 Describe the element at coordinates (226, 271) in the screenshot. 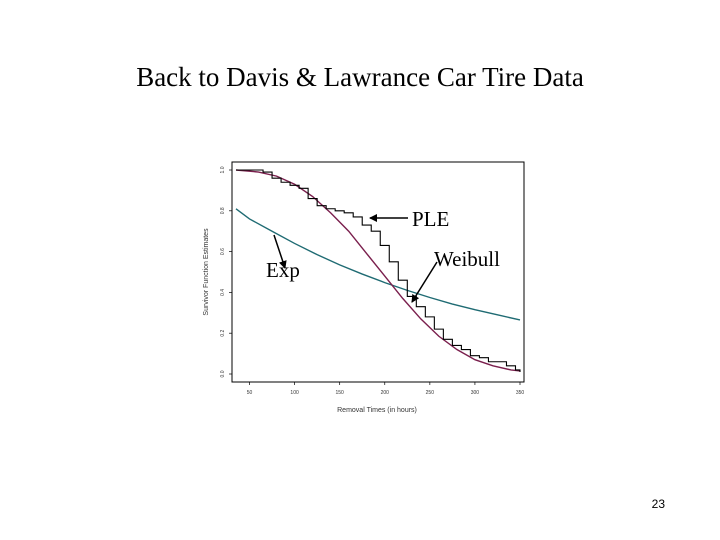

I see `y-axis: 0.0 0.2 0.4 0.6 0.8 1.0` at that location.